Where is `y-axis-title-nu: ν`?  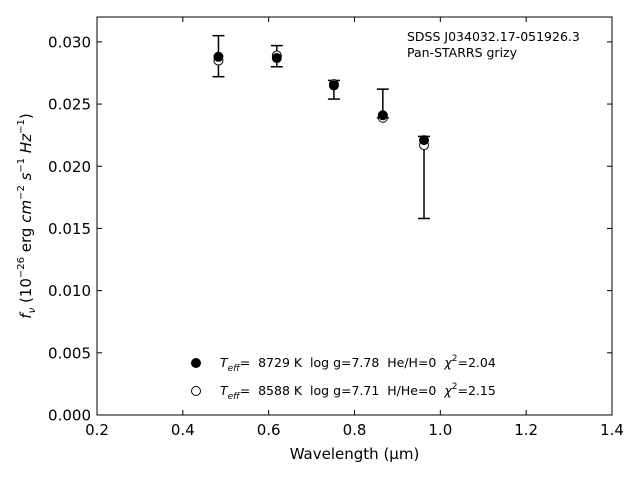
y-axis-title-nu: ν is located at coordinates (32, 310).